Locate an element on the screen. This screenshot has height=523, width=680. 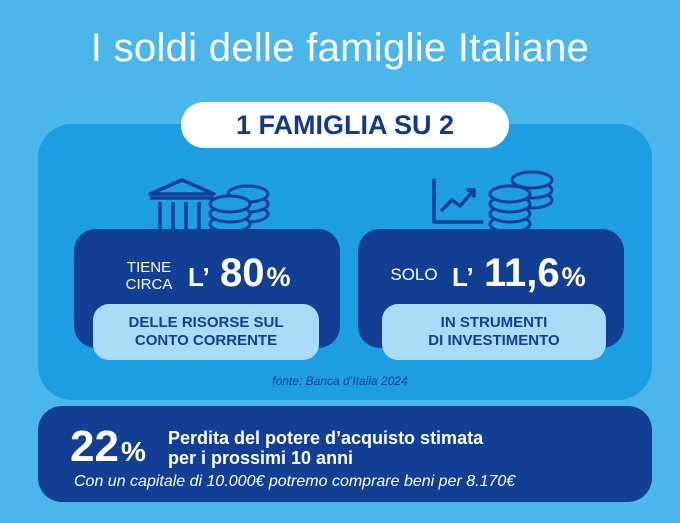
headline-badge: 1 FAMIGLIA SU 2 is located at coordinates (345, 125).